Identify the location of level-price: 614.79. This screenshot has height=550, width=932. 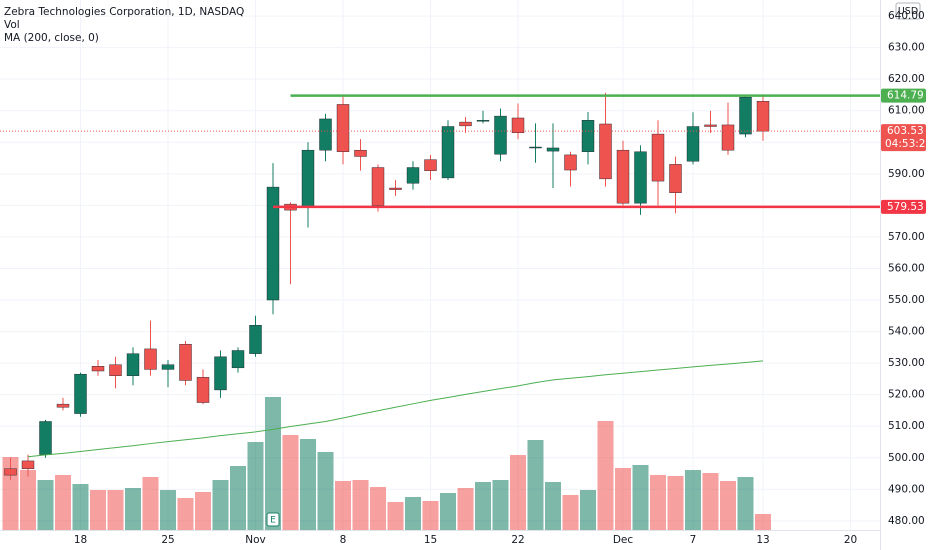
(905, 96).